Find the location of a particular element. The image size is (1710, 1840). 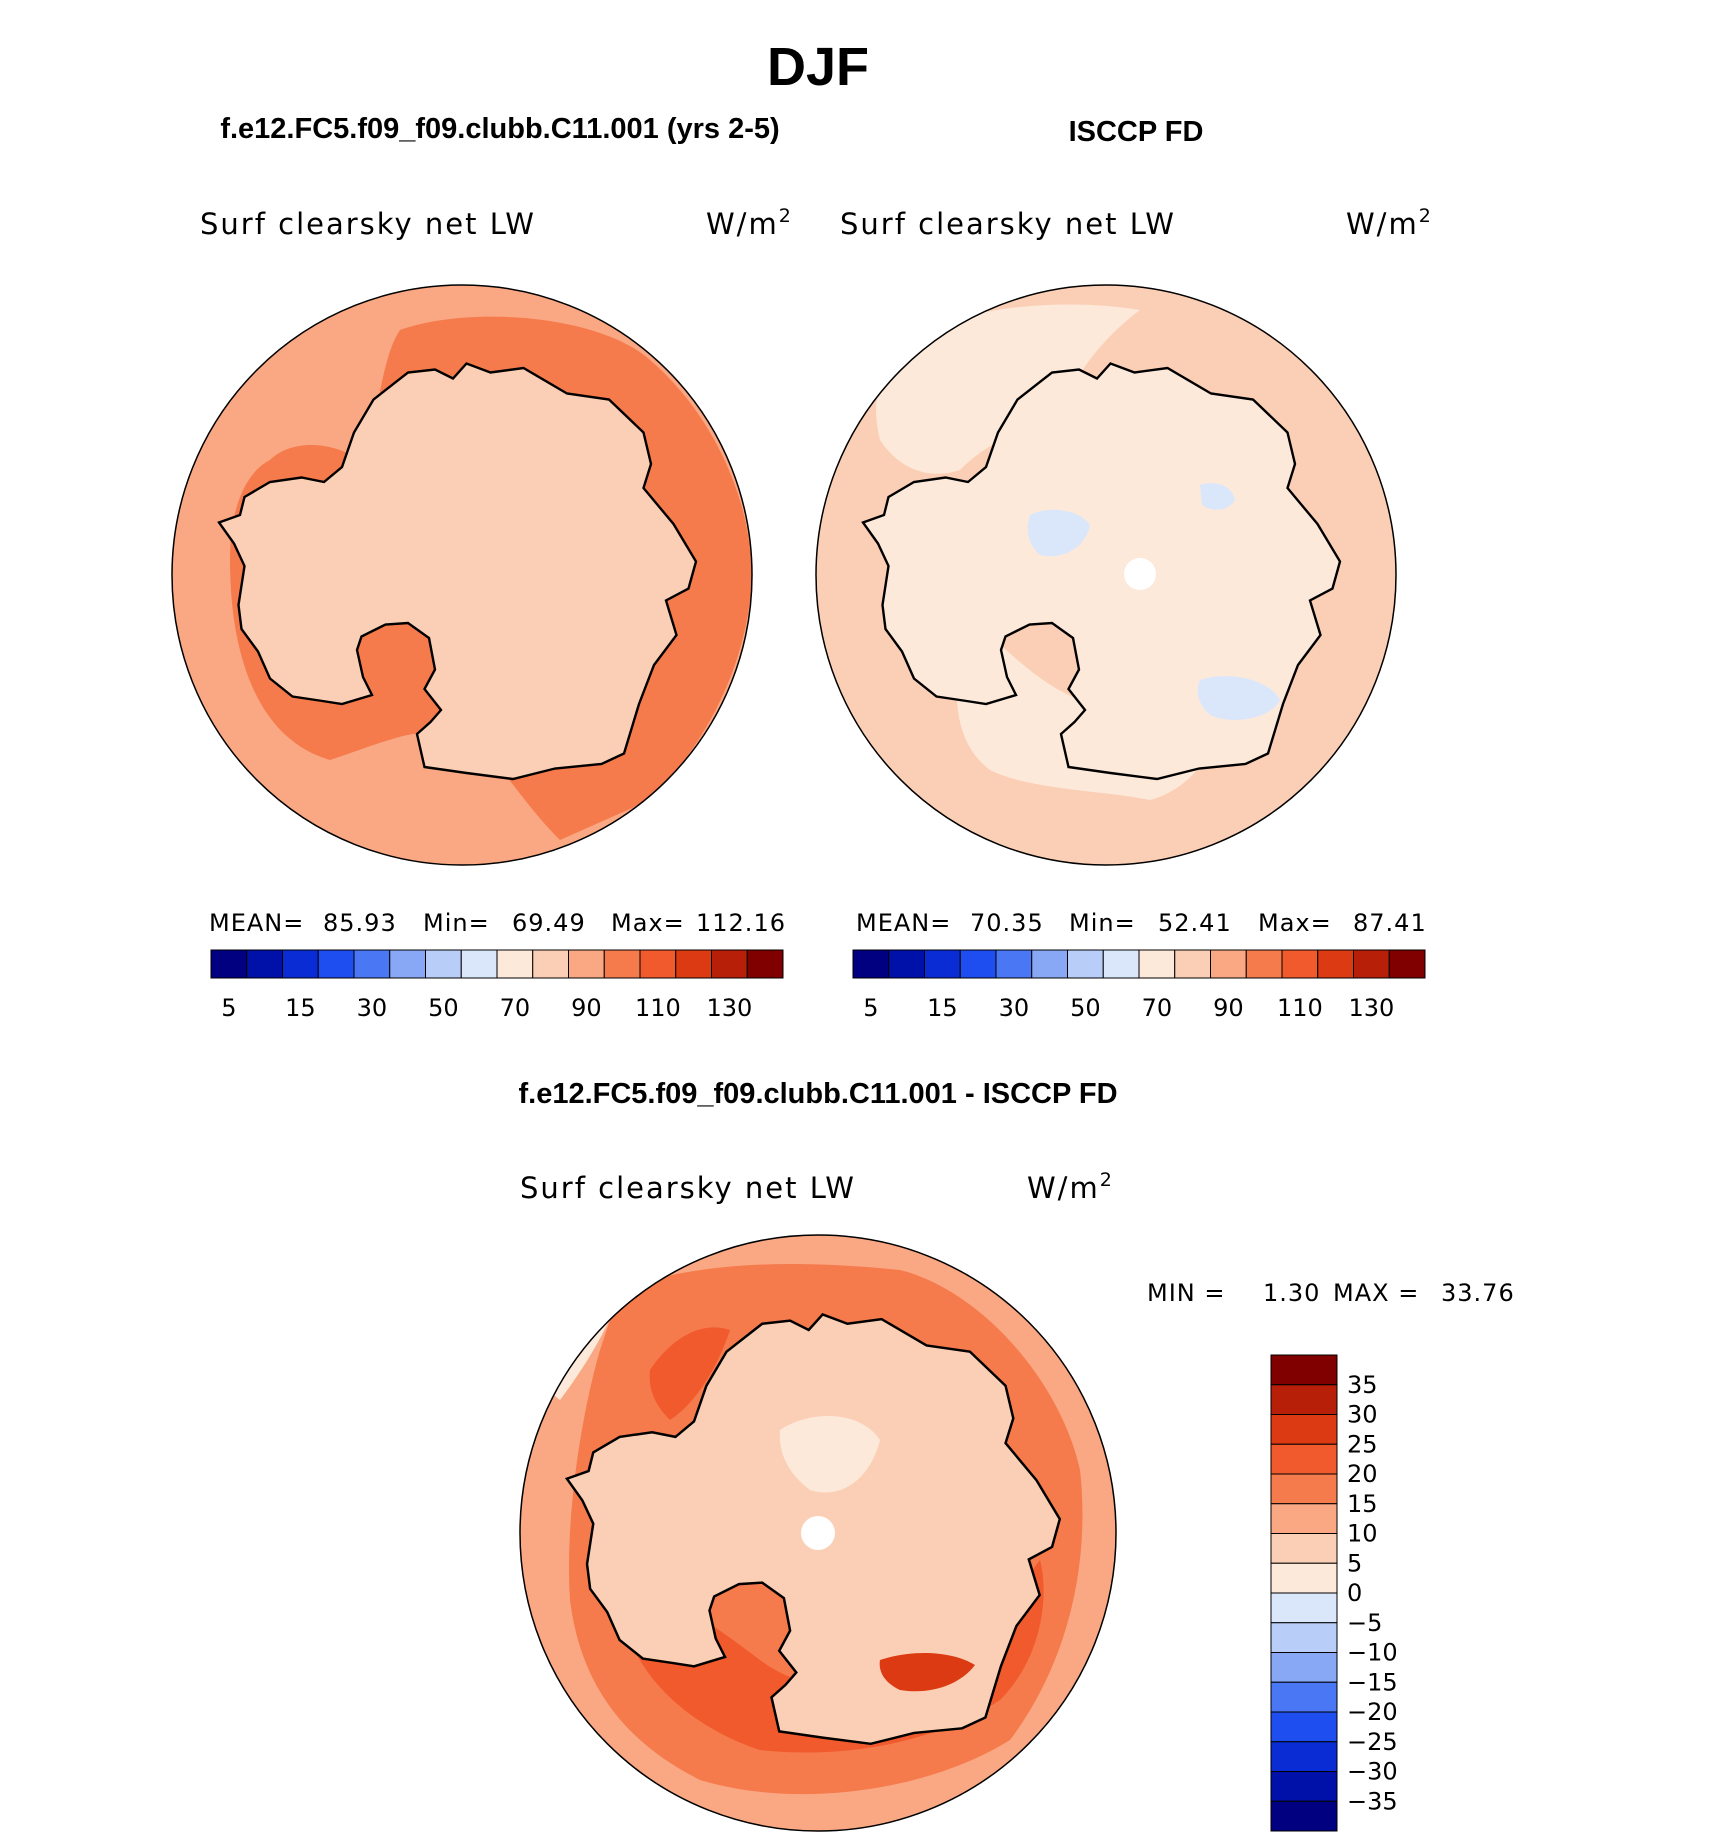

model-colorbar-tick-label: 70 is located at coordinates (515, 1008).